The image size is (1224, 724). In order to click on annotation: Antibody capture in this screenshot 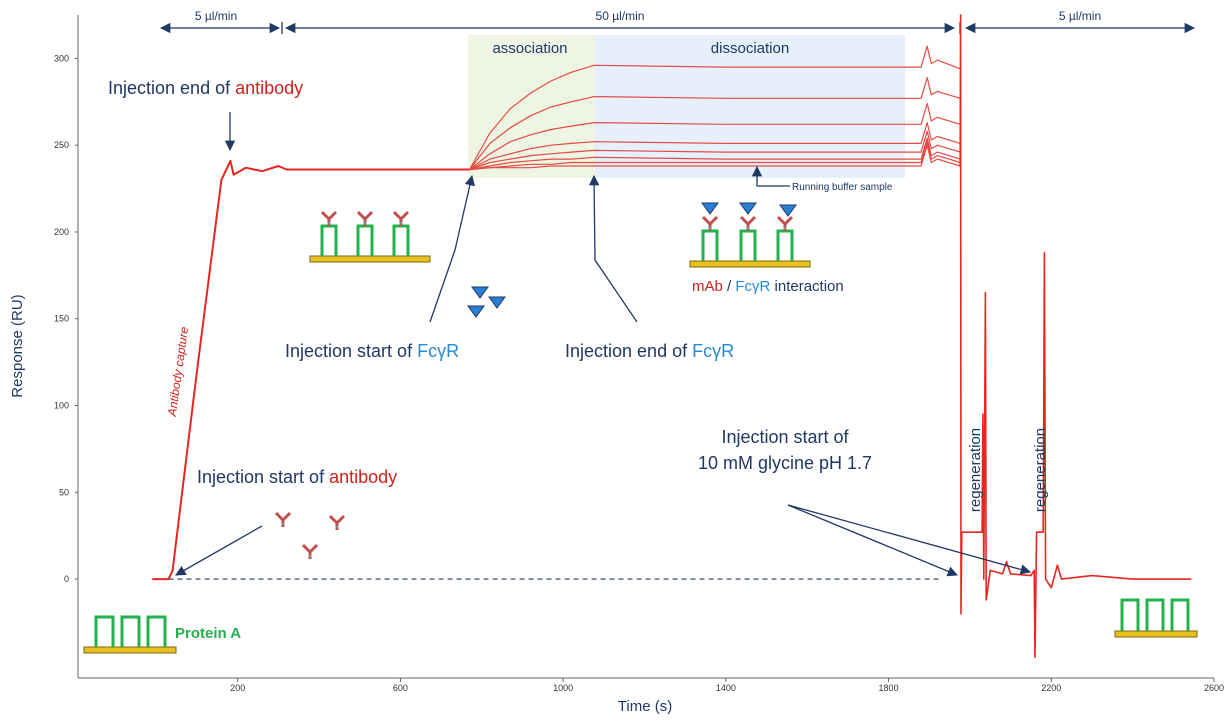, I will do `click(178, 372)`.